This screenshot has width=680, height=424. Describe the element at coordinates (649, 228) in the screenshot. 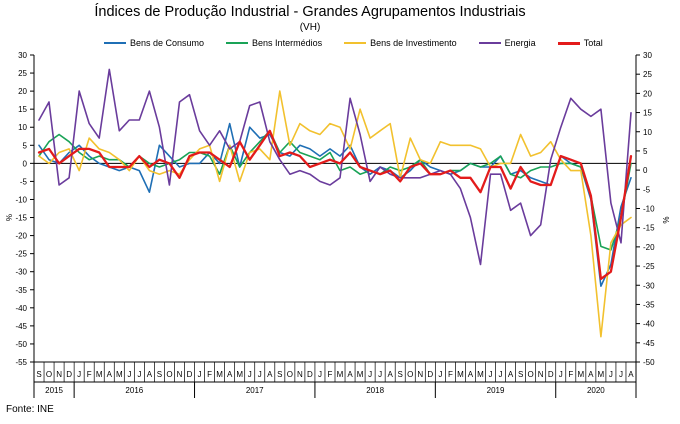

I see `y-tick-label-right: -15` at that location.